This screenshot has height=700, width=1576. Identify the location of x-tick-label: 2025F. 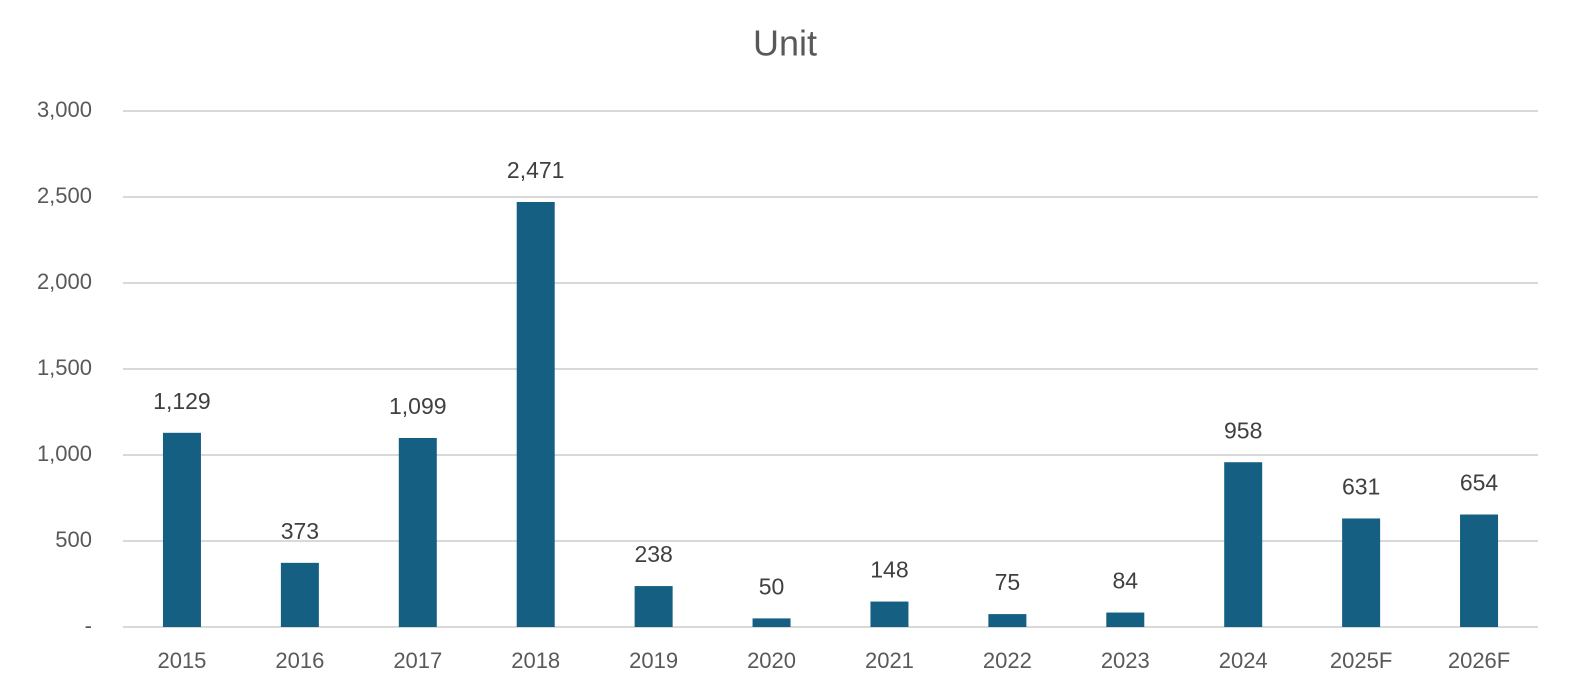
(1361, 660).